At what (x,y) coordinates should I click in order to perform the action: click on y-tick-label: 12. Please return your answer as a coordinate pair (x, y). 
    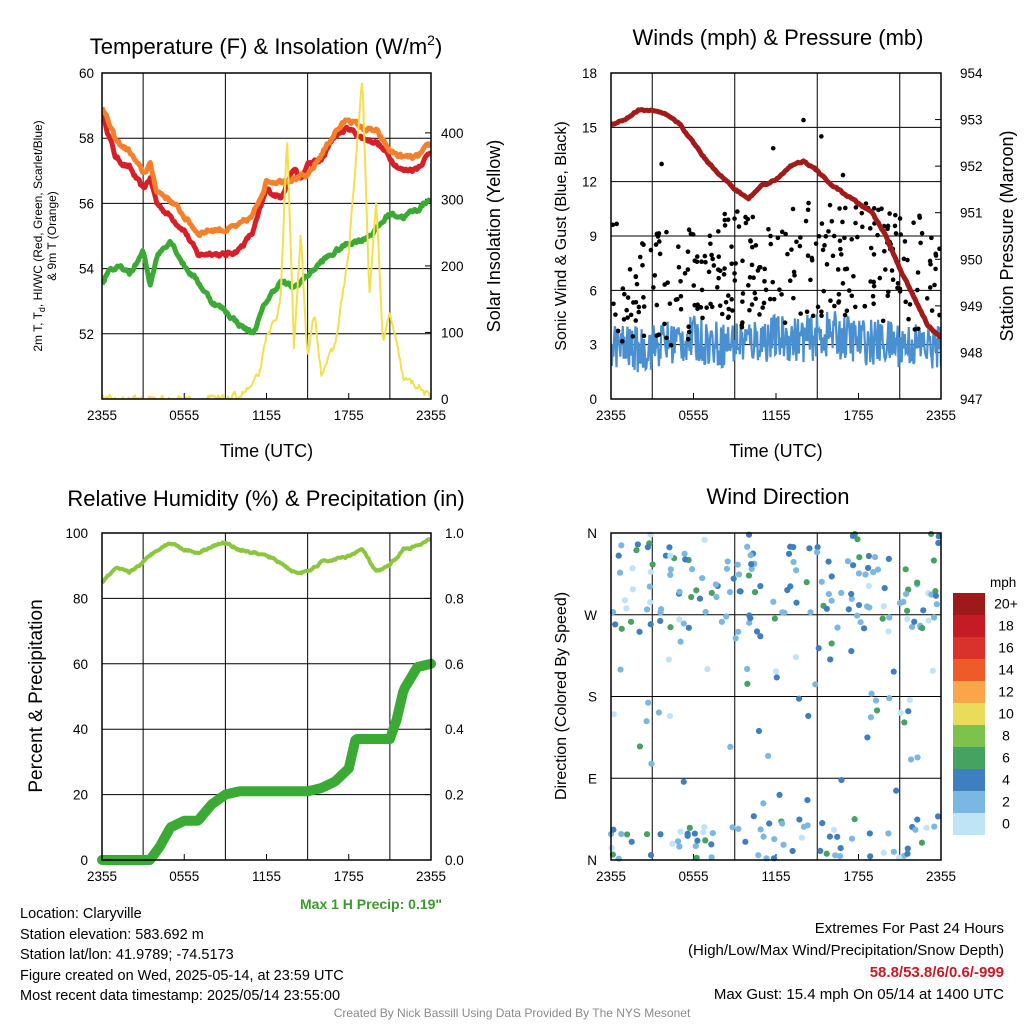
    Looking at the image, I should click on (589, 182).